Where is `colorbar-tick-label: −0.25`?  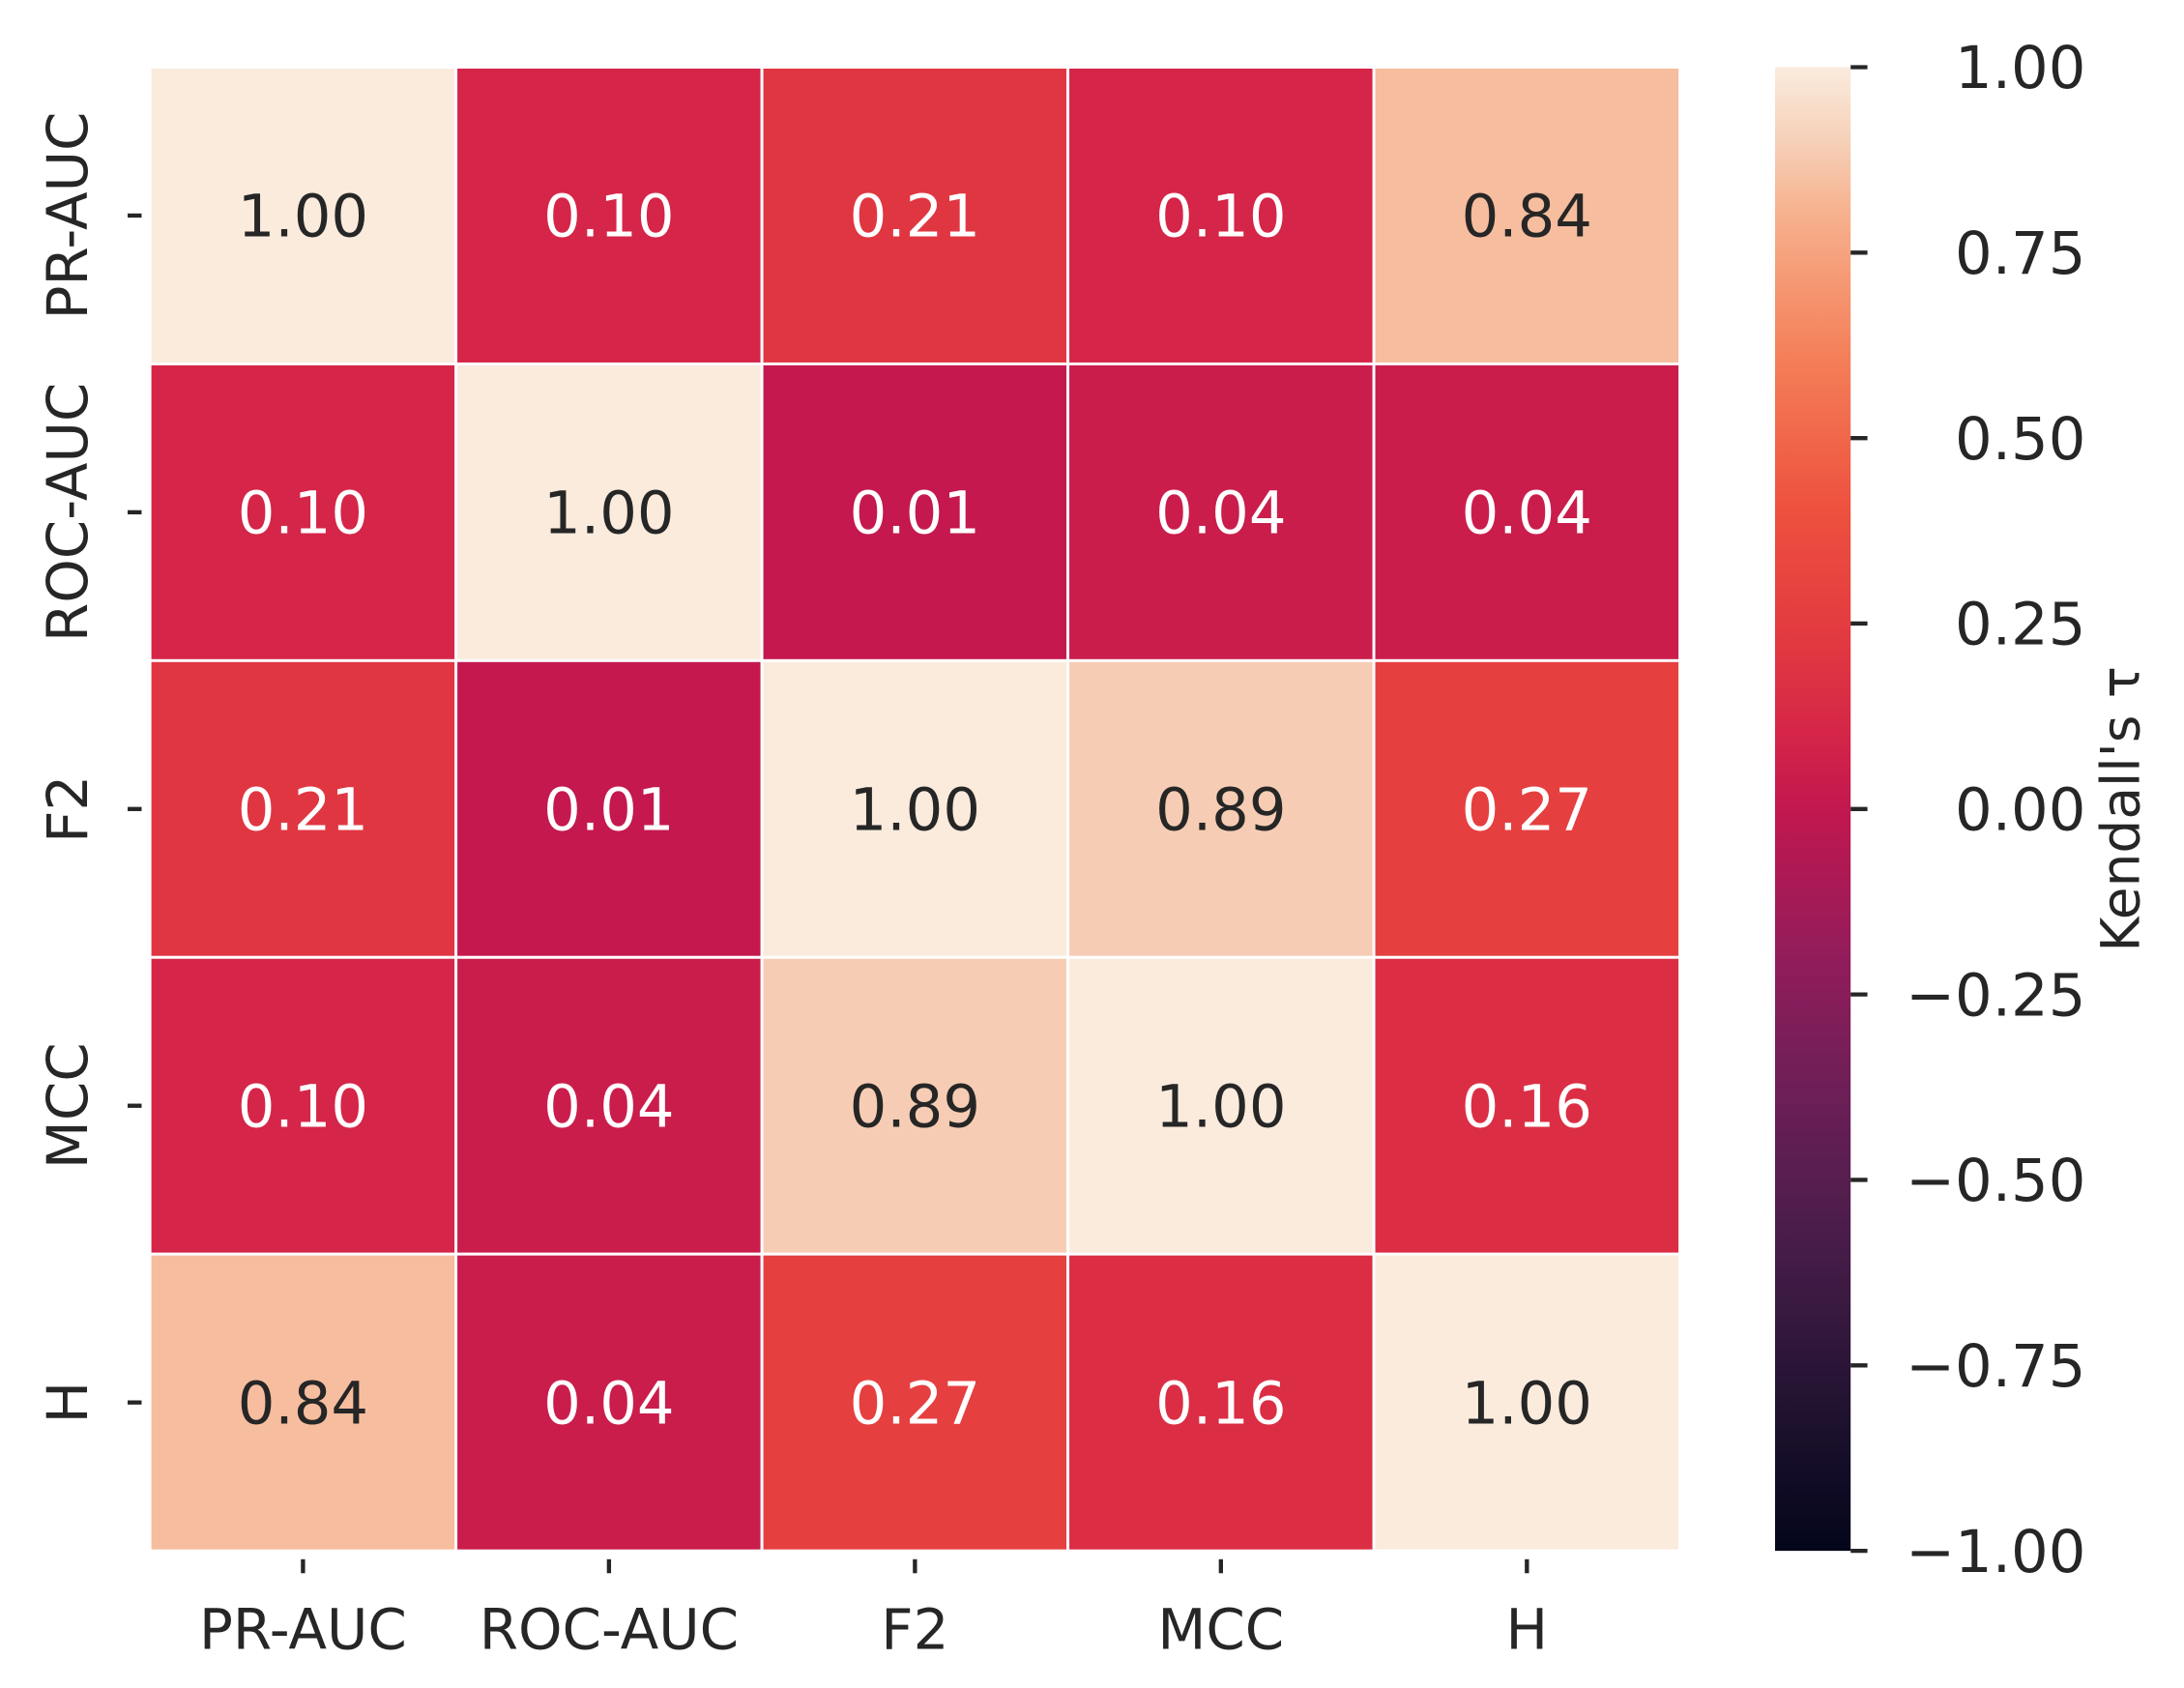
colorbar-tick-label: −0.25 is located at coordinates (1996, 996).